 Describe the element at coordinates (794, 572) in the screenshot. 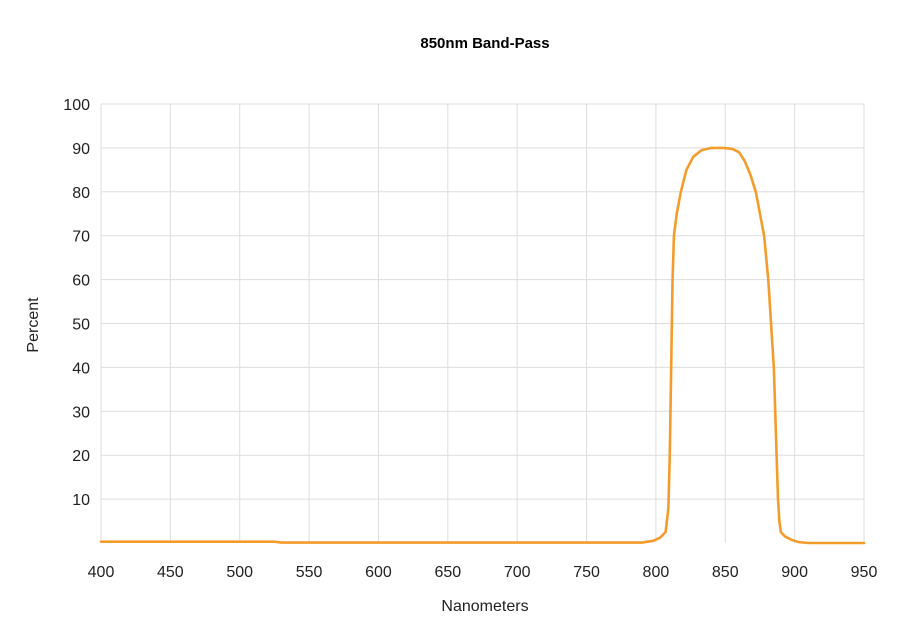

I see `x-tick-label-900: 900` at that location.